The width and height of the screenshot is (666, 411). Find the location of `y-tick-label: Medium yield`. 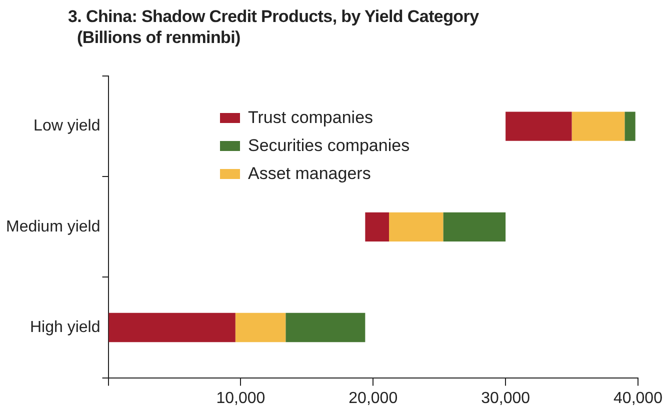

y-tick-label: Medium yield is located at coordinates (53, 227).